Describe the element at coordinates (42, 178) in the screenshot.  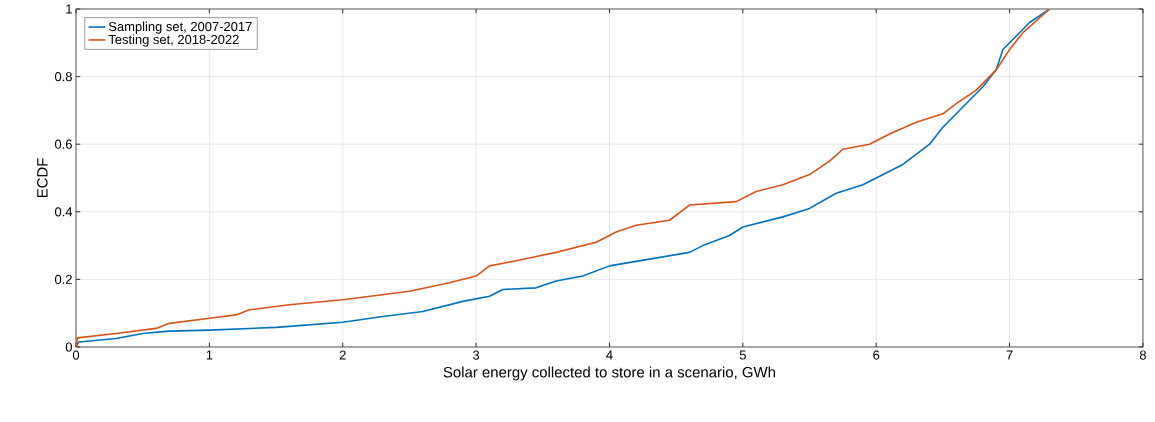
I see `y-axis-title: ECDF` at that location.